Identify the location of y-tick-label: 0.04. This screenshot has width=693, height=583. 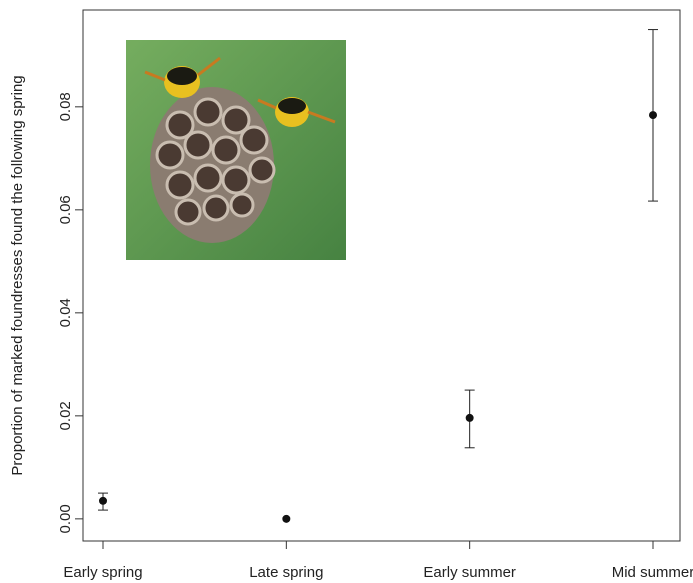
(65, 312).